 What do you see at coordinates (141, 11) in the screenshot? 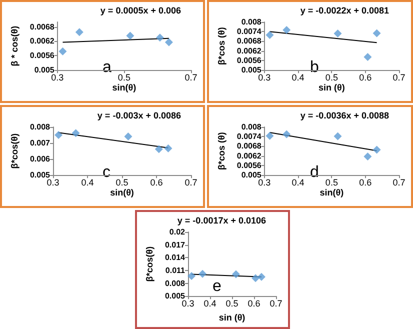
I see `text: y = 0.0005x + 0.006` at bounding box center [141, 11].